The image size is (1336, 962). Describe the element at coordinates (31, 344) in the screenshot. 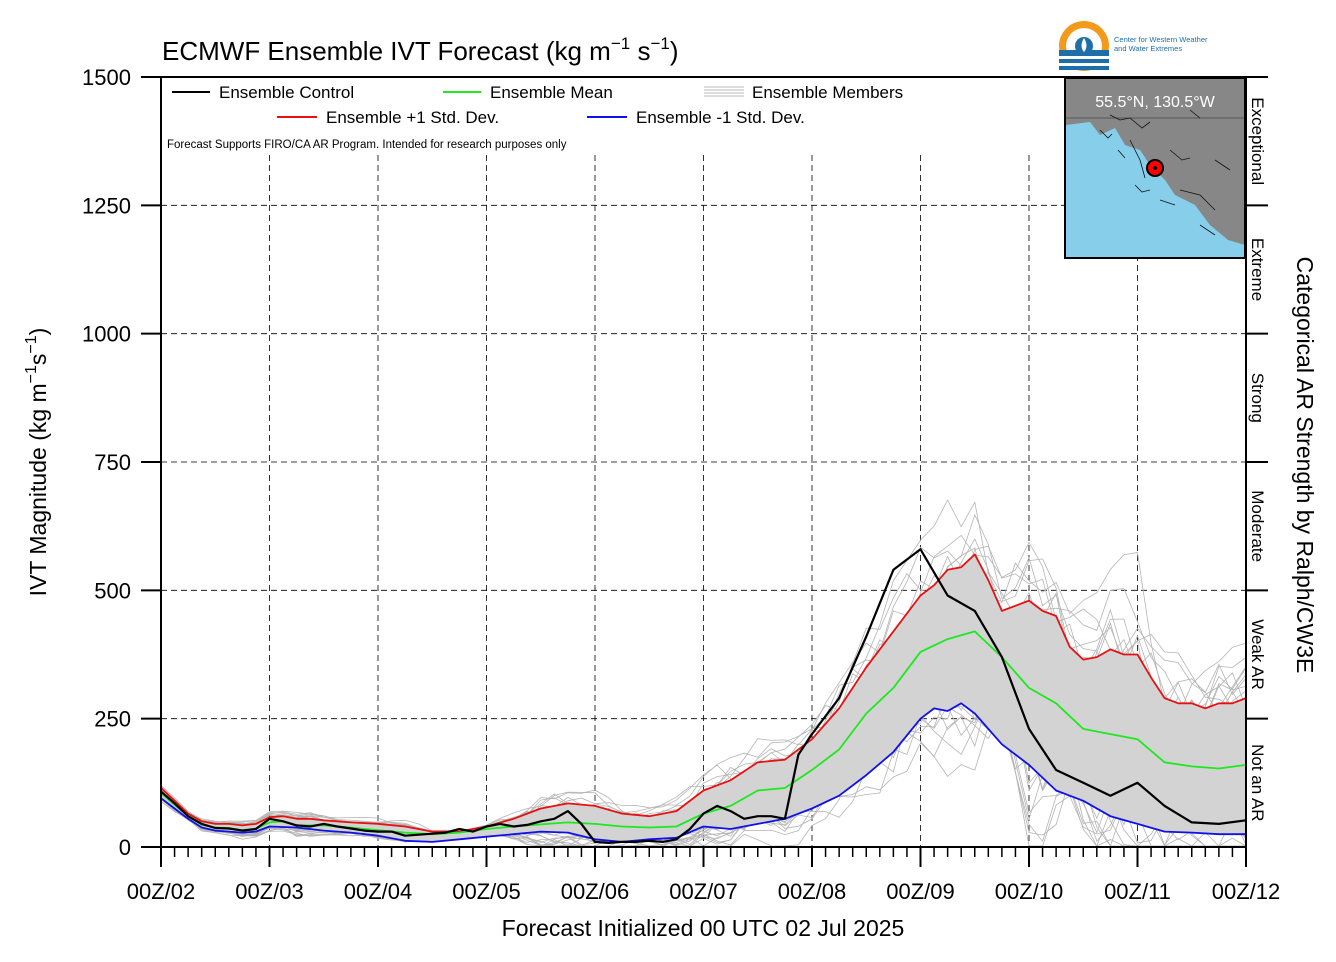

I see `ylabel-exp2: −1` at that location.